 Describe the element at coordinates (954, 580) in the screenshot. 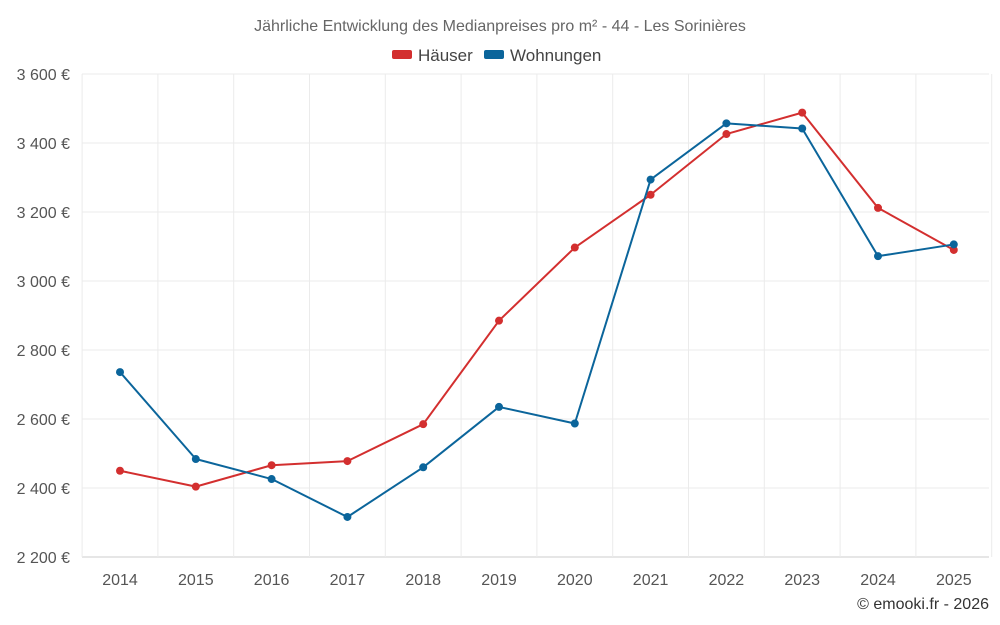

I see `x-tick-label: 2025` at that location.